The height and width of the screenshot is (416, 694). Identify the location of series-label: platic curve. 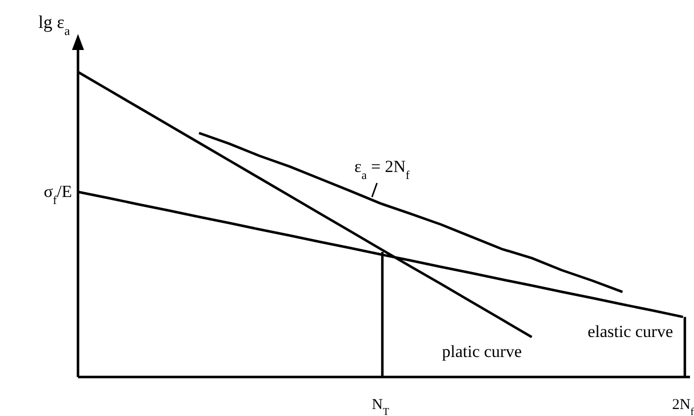
(482, 352).